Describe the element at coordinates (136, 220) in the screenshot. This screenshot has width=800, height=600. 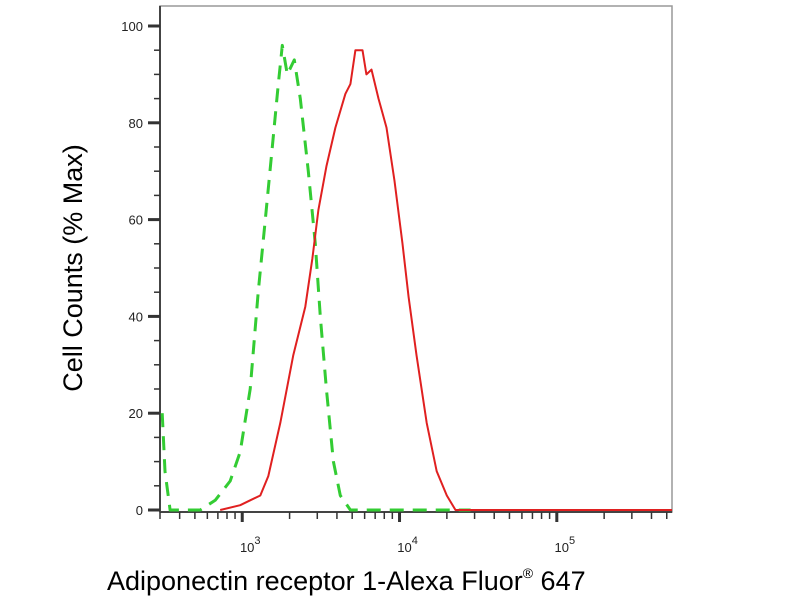
I see `y-tick-label: 60` at that location.